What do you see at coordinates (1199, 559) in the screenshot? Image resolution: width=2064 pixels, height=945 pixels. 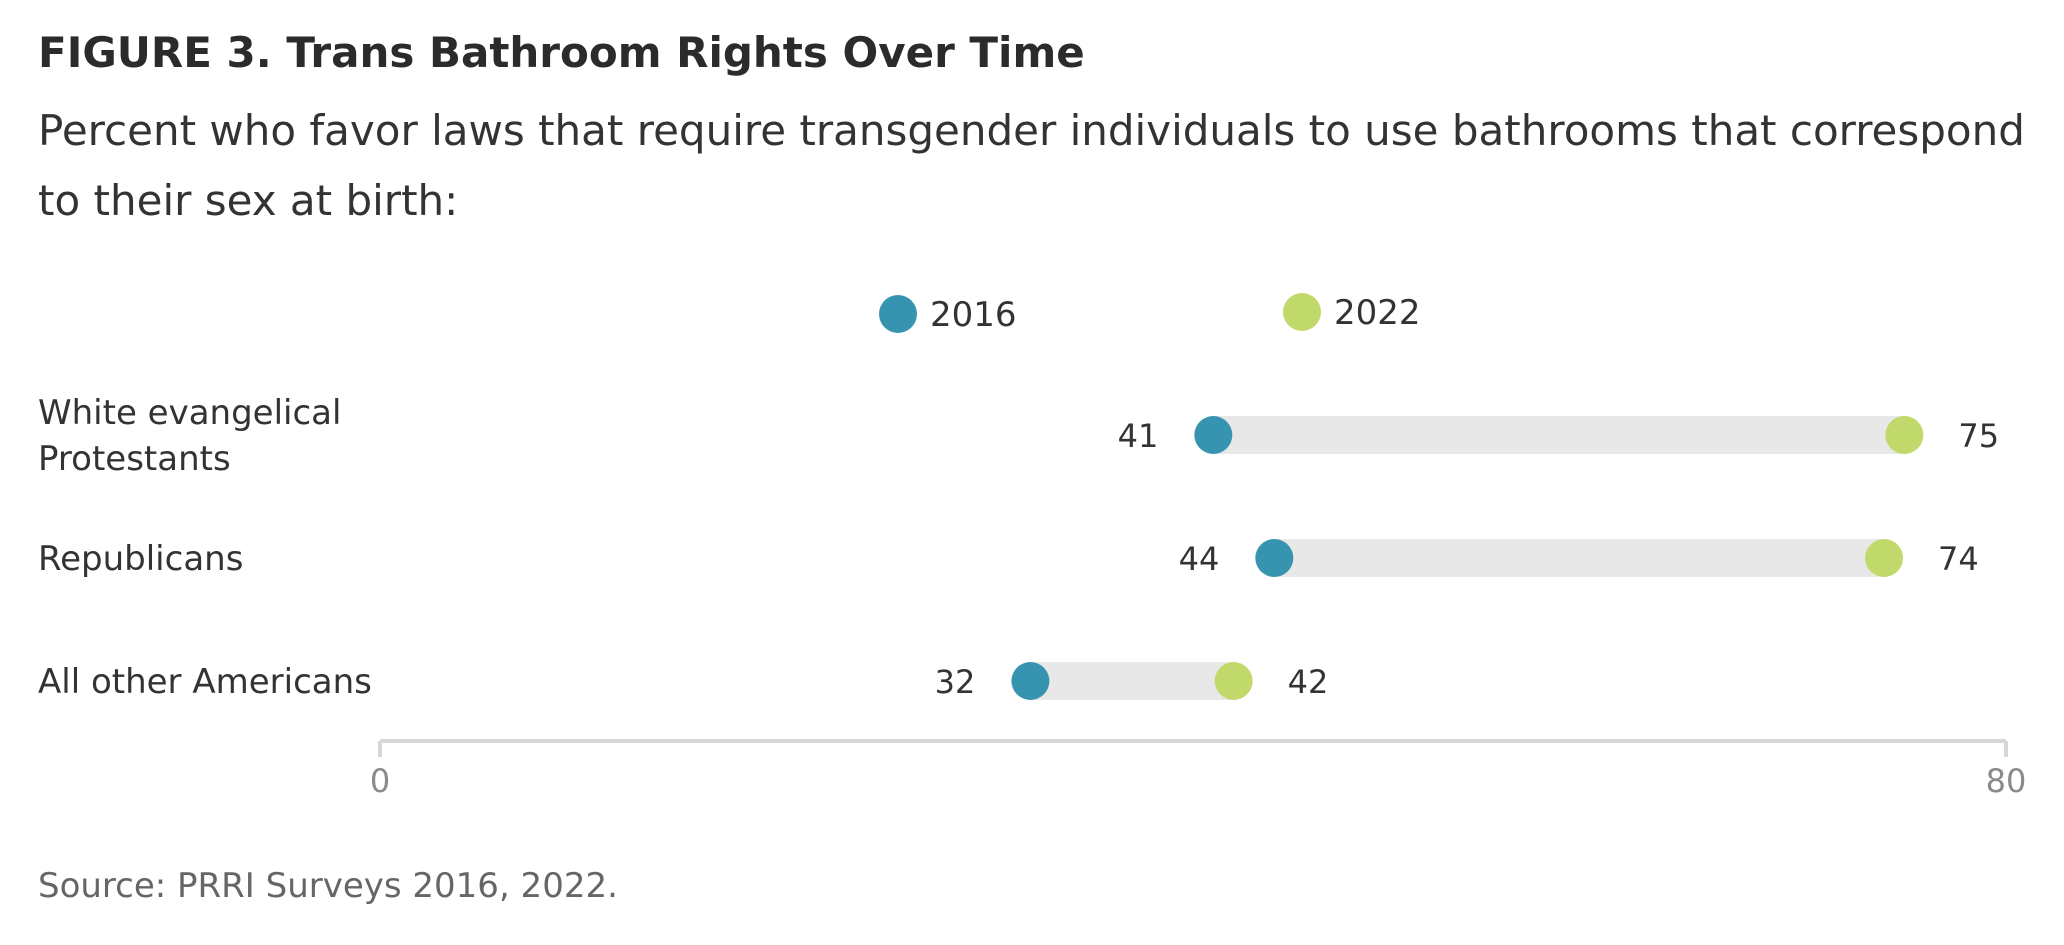 I see `value-label-2016: 44` at bounding box center [1199, 559].